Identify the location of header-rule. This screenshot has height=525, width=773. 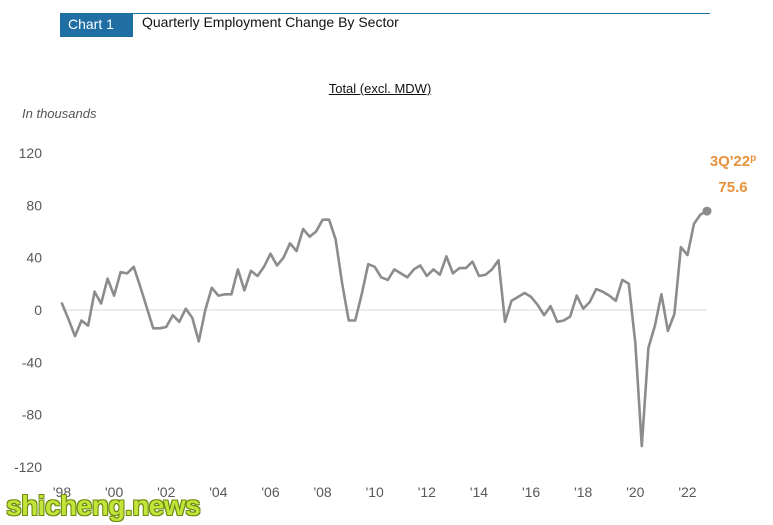
(385, 13).